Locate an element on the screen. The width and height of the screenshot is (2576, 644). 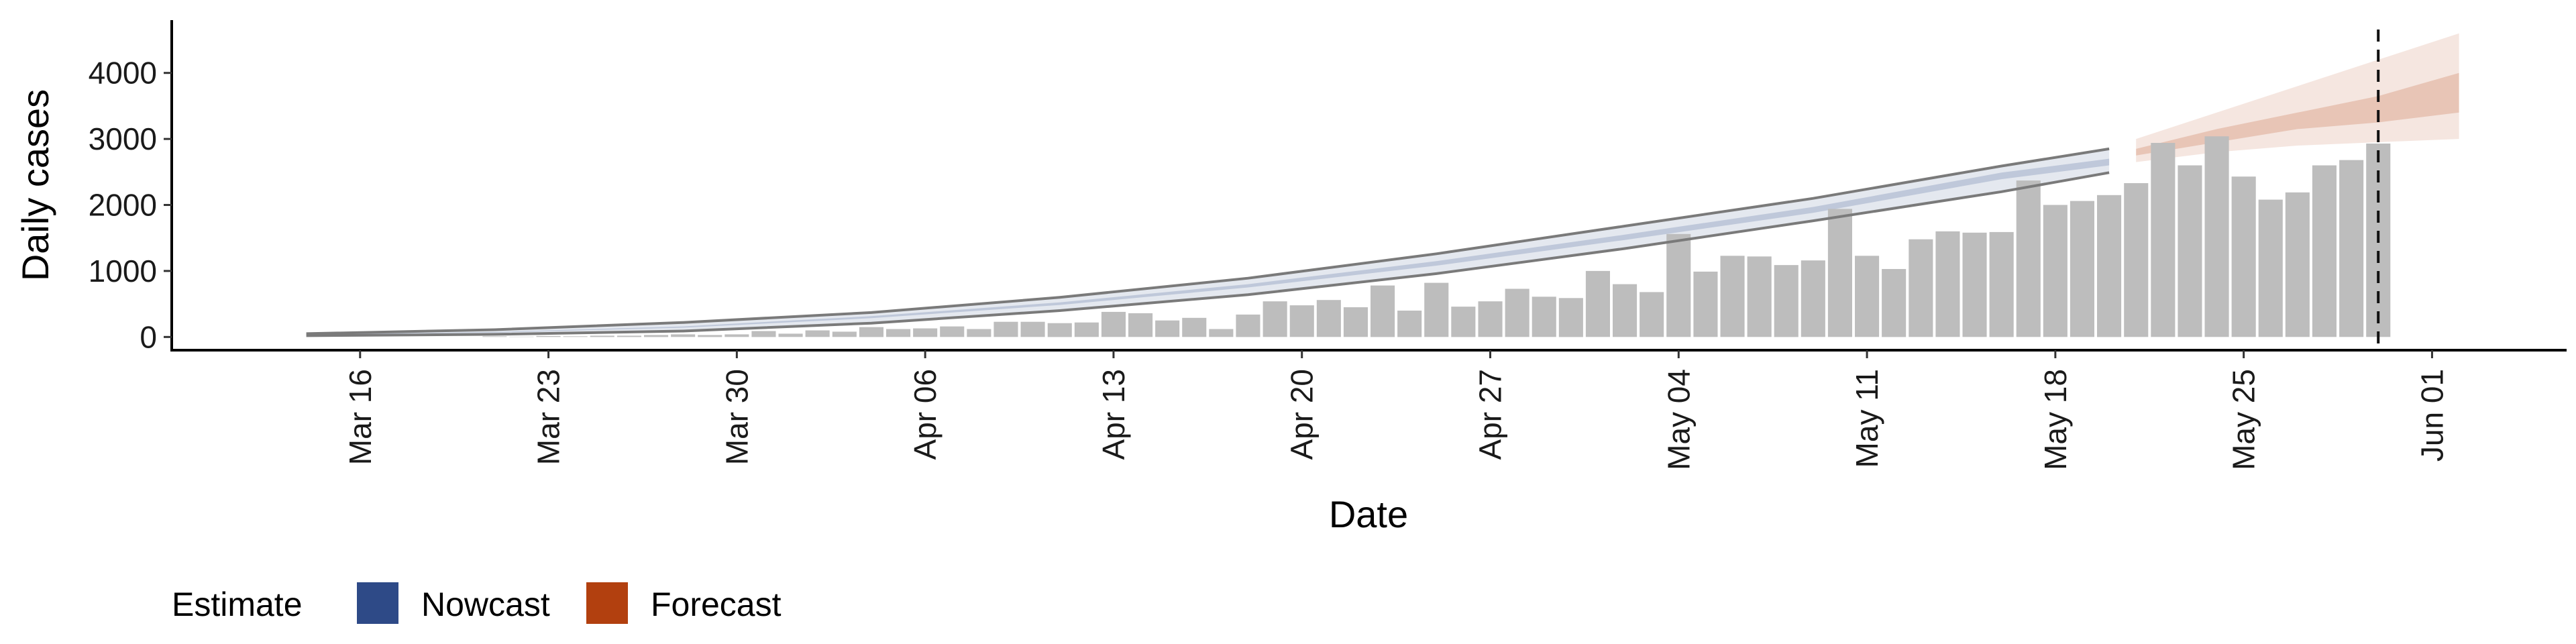
y-axis-title: Daily cases is located at coordinates (35, 185).